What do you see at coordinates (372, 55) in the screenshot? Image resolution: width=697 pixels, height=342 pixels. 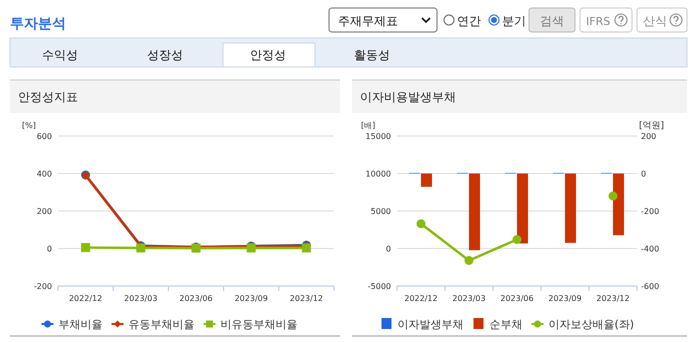 I see `text: 활동성` at bounding box center [372, 55].